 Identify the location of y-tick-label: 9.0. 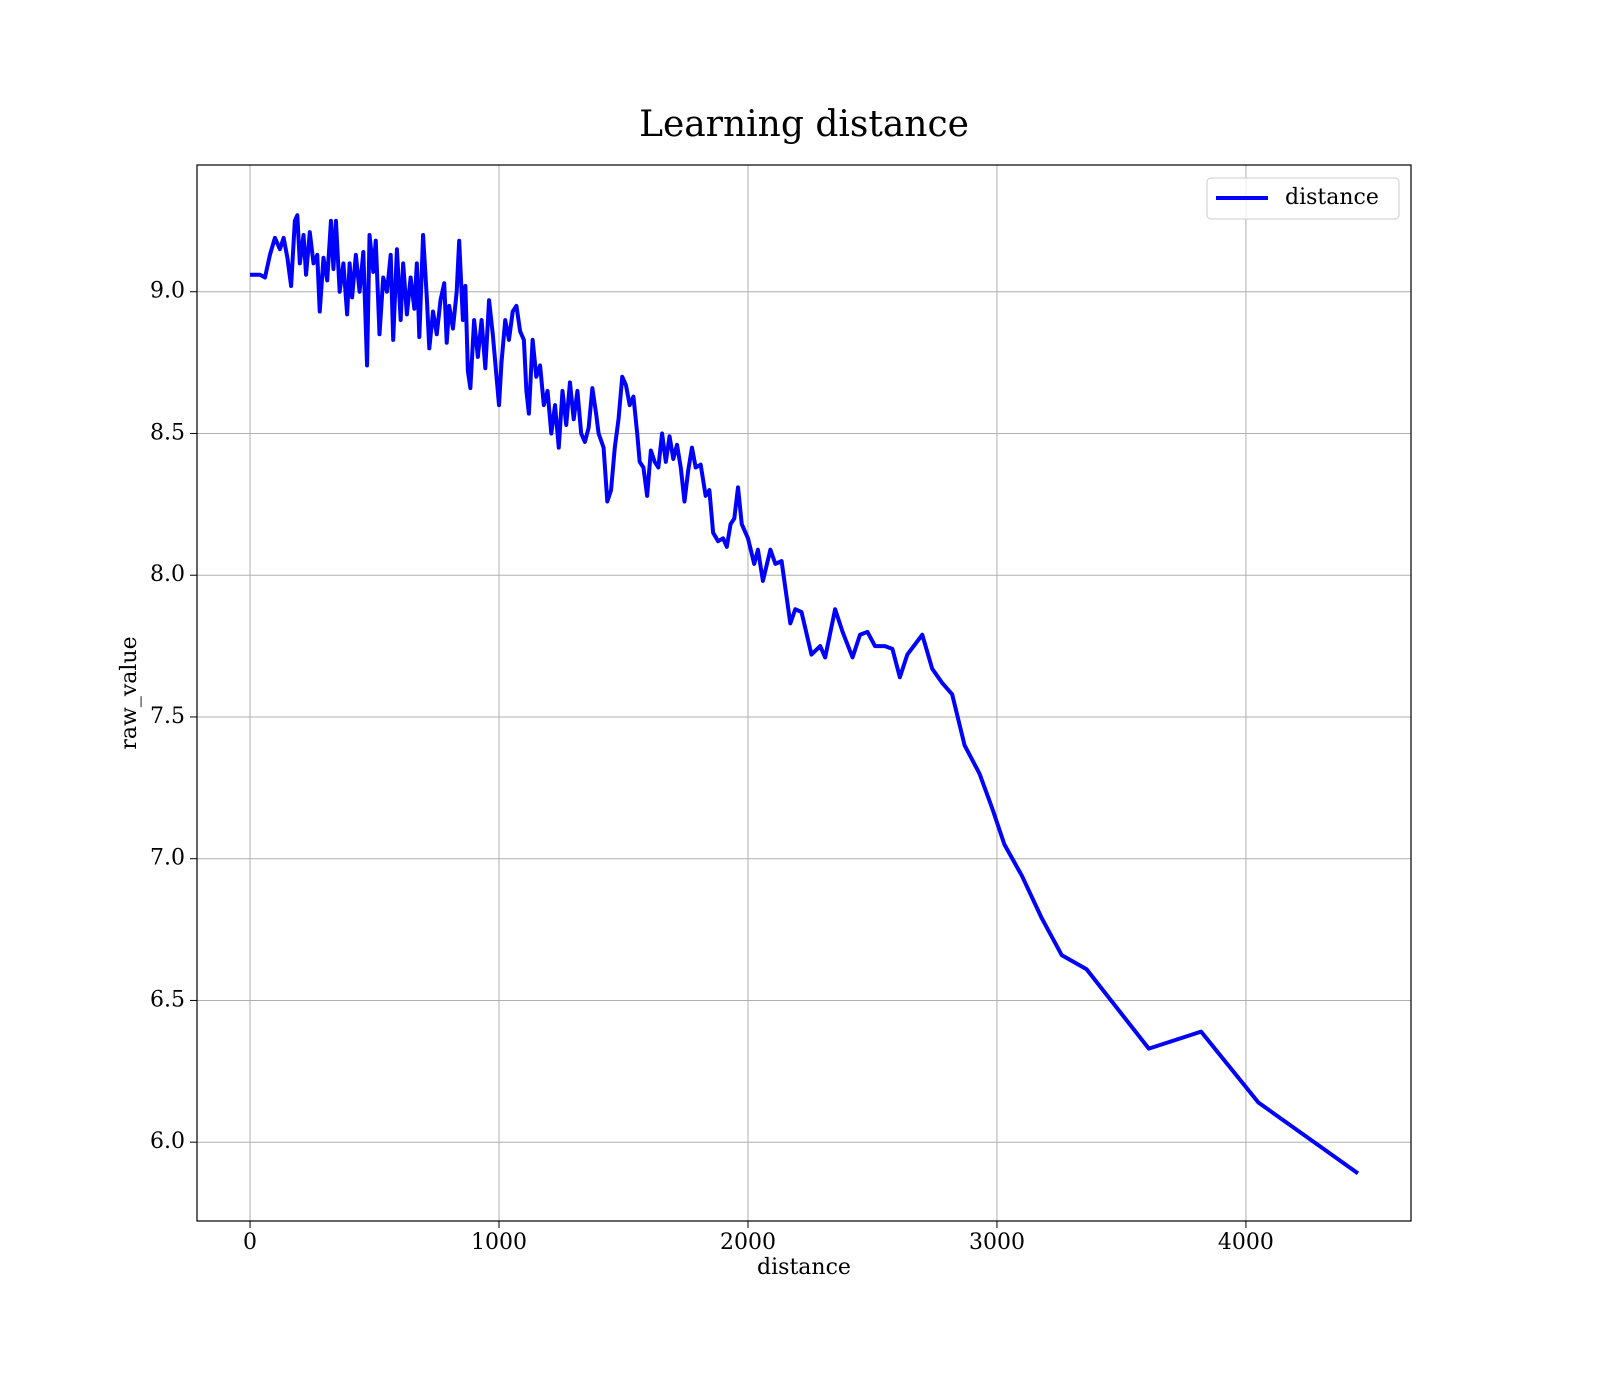
(167, 291).